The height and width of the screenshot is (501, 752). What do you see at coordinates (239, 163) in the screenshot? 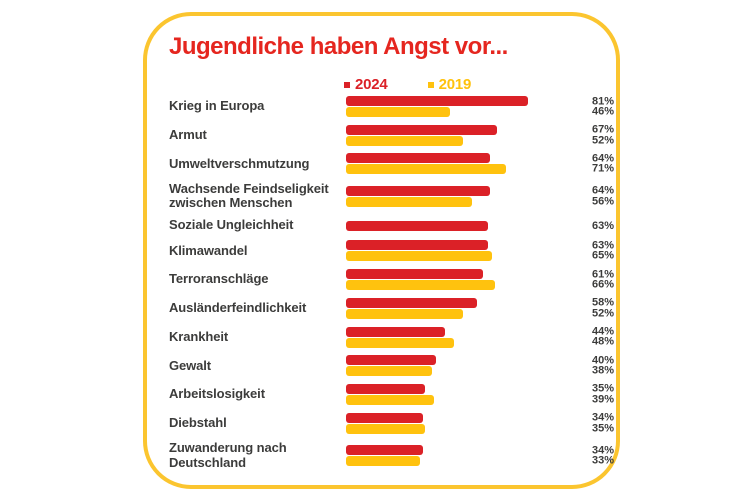
I see `category-label: Umweltverschmutzung` at bounding box center [239, 163].